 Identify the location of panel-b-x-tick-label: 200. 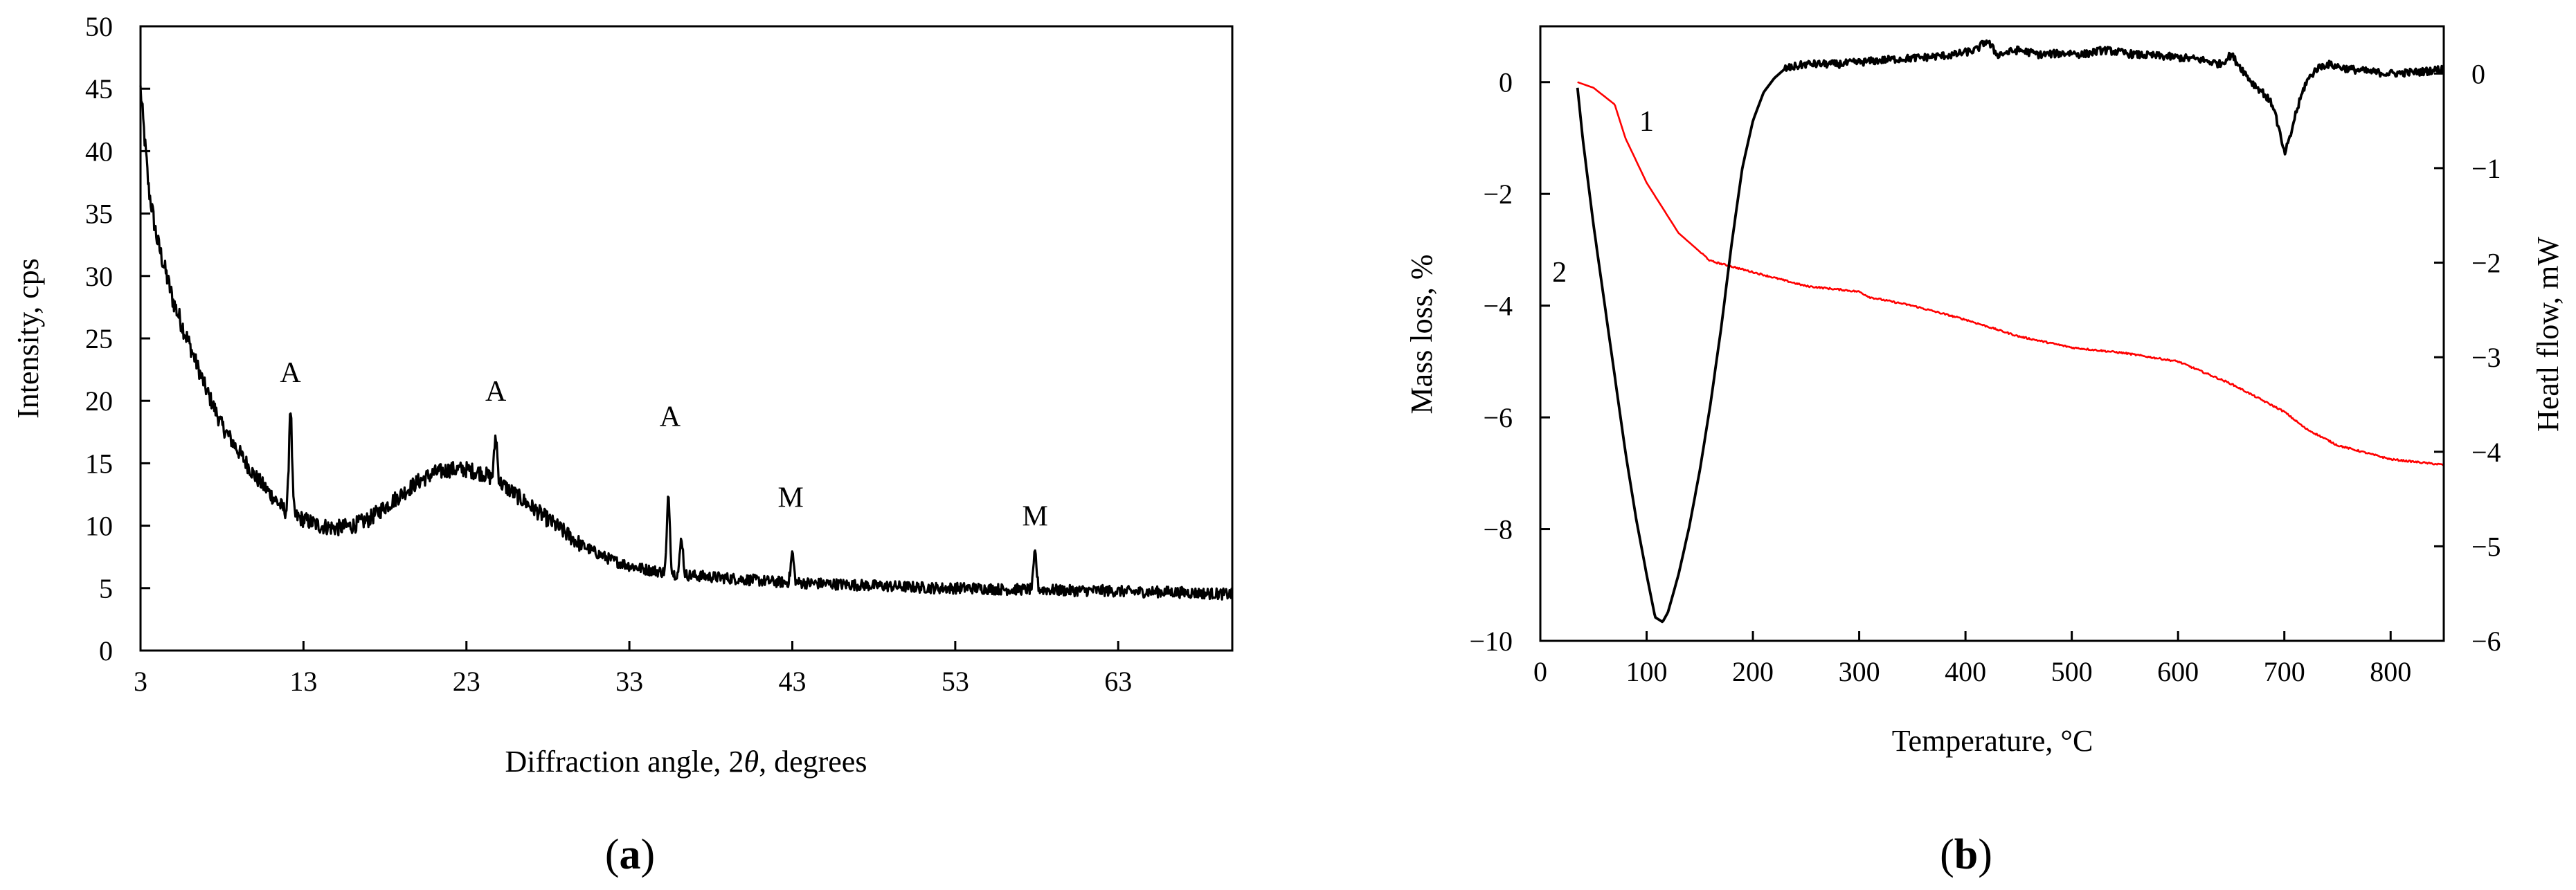
(1753, 671).